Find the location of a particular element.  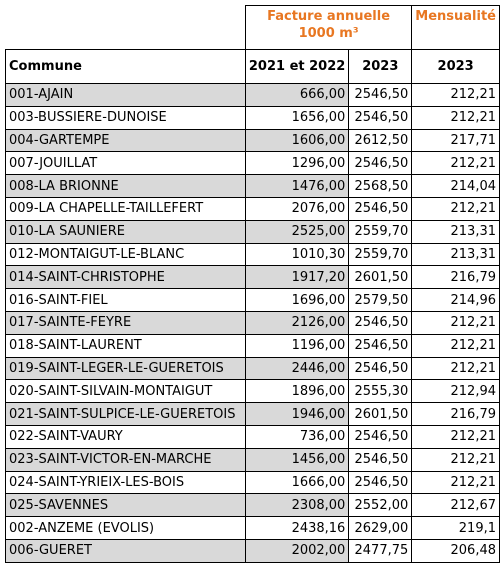

commune: 025-SAVENNES is located at coordinates (125, 505).